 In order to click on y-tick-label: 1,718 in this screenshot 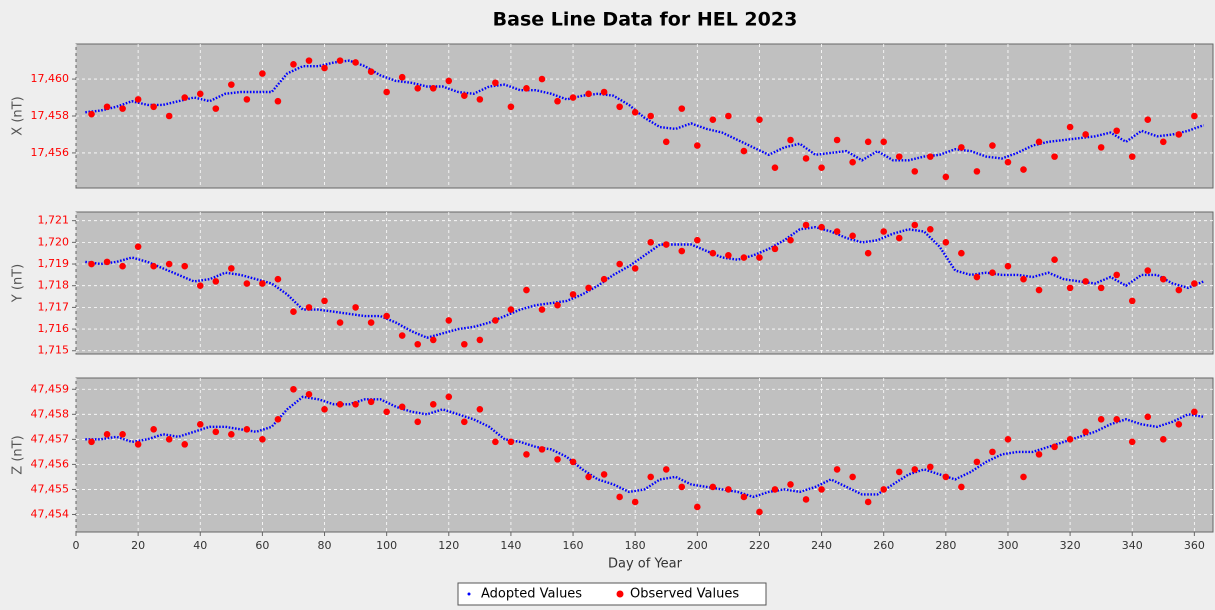, I will do `click(54, 285)`.